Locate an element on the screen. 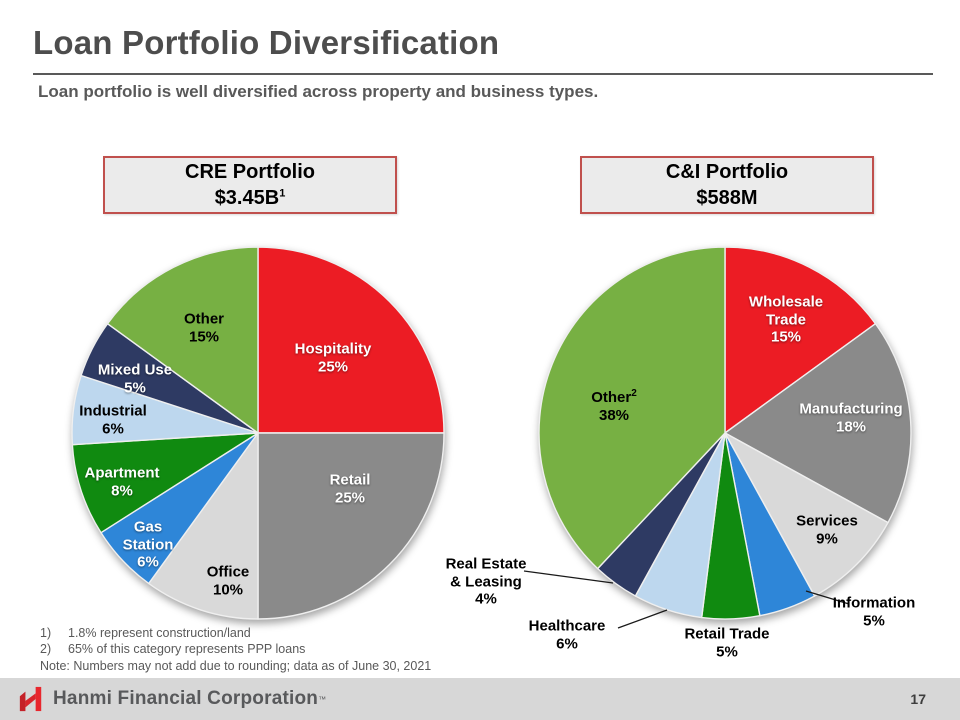  title-underline is located at coordinates (483, 74).